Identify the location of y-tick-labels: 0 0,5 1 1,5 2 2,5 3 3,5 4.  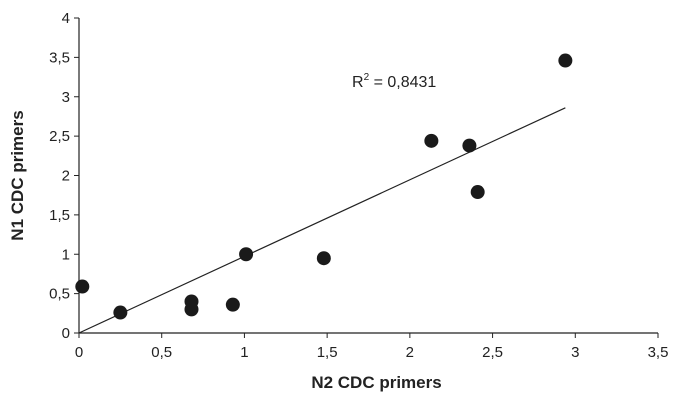
(64, 176).